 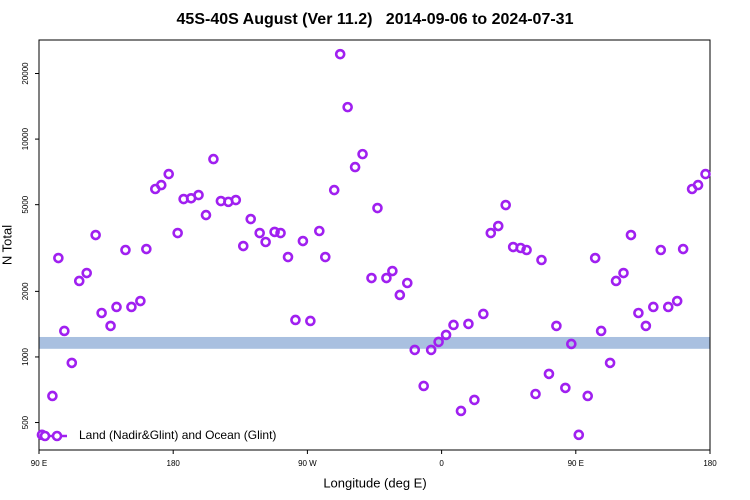 I want to click on x-tick-label: 0, so click(x=441, y=463).